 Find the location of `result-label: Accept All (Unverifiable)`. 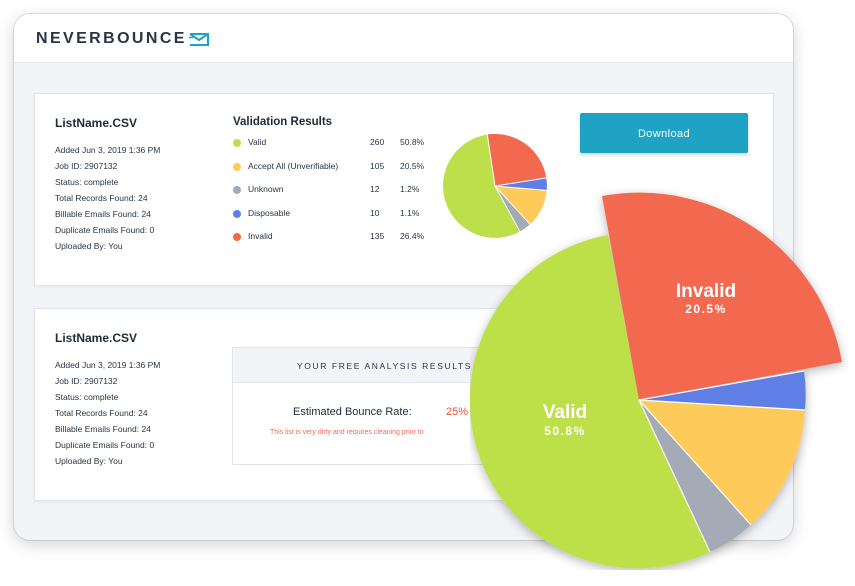

result-label: Accept All (Unverifiable) is located at coordinates (293, 165).